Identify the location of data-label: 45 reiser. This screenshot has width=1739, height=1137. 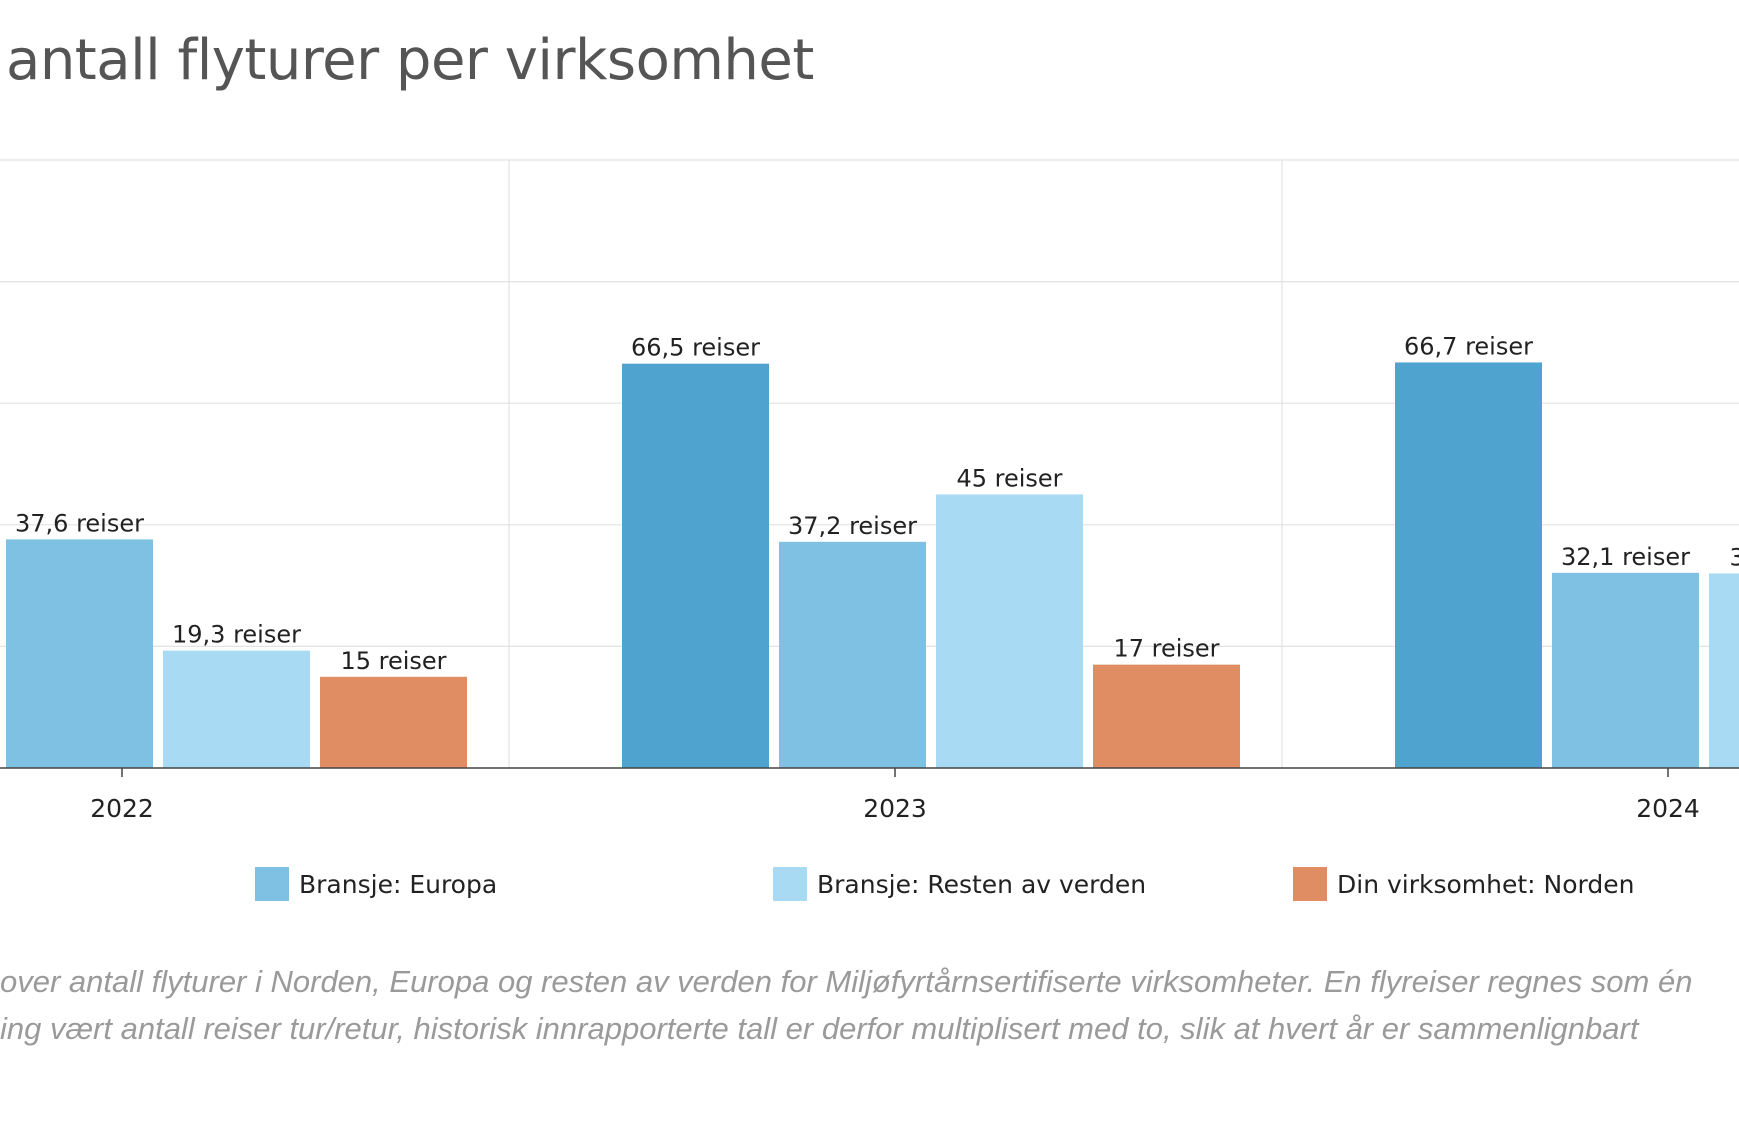
(1009, 478).